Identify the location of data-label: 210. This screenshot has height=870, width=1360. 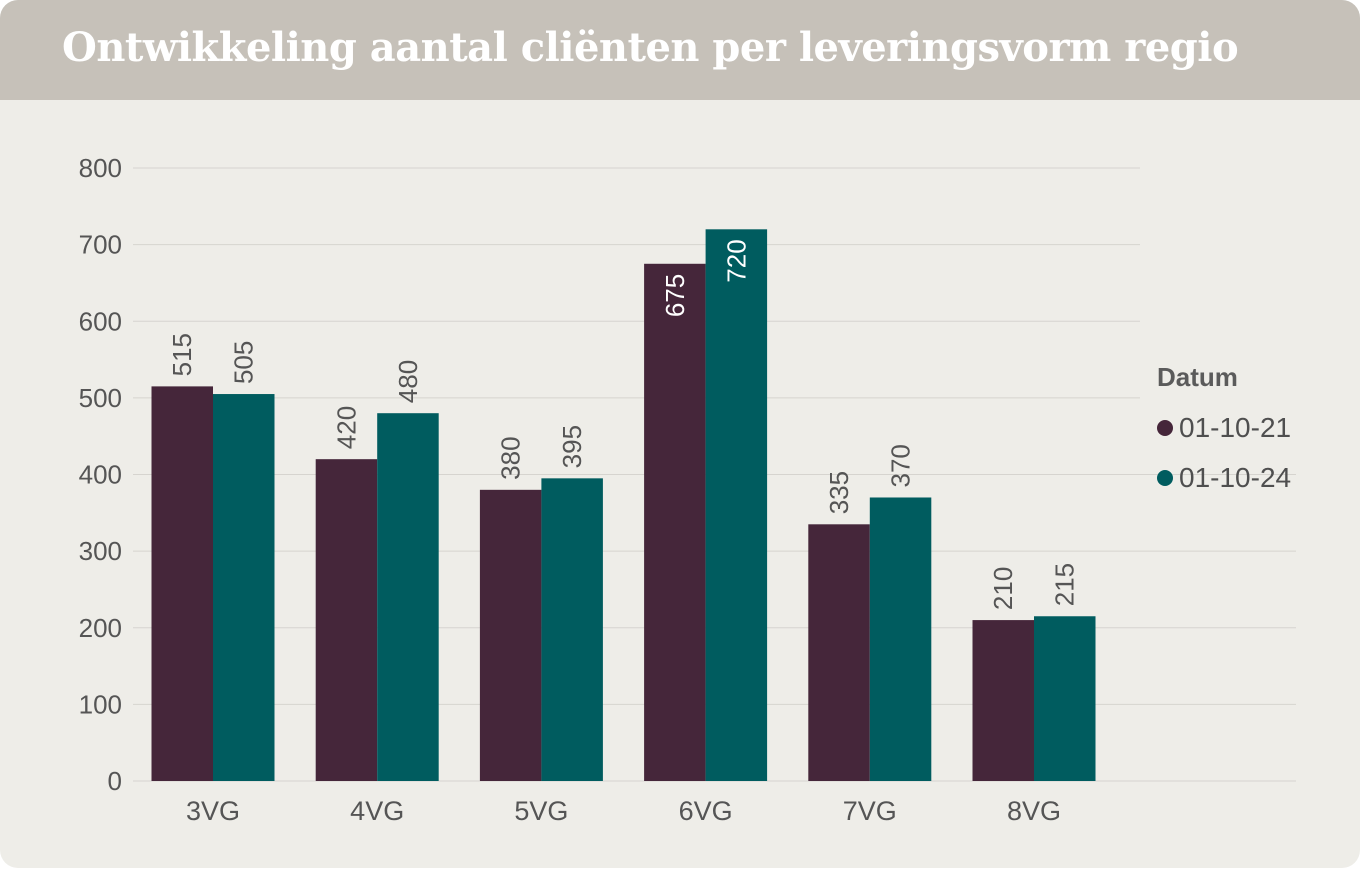
(1003, 588).